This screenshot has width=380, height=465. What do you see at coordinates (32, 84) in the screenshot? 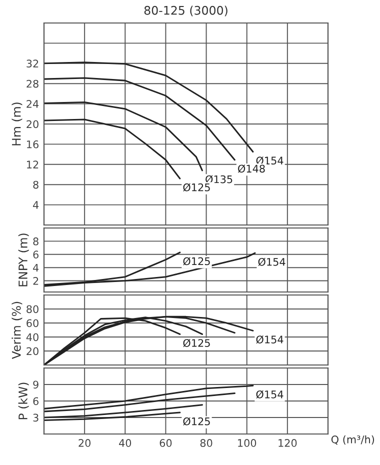
I see `y-tick-label: 28` at bounding box center [32, 84].